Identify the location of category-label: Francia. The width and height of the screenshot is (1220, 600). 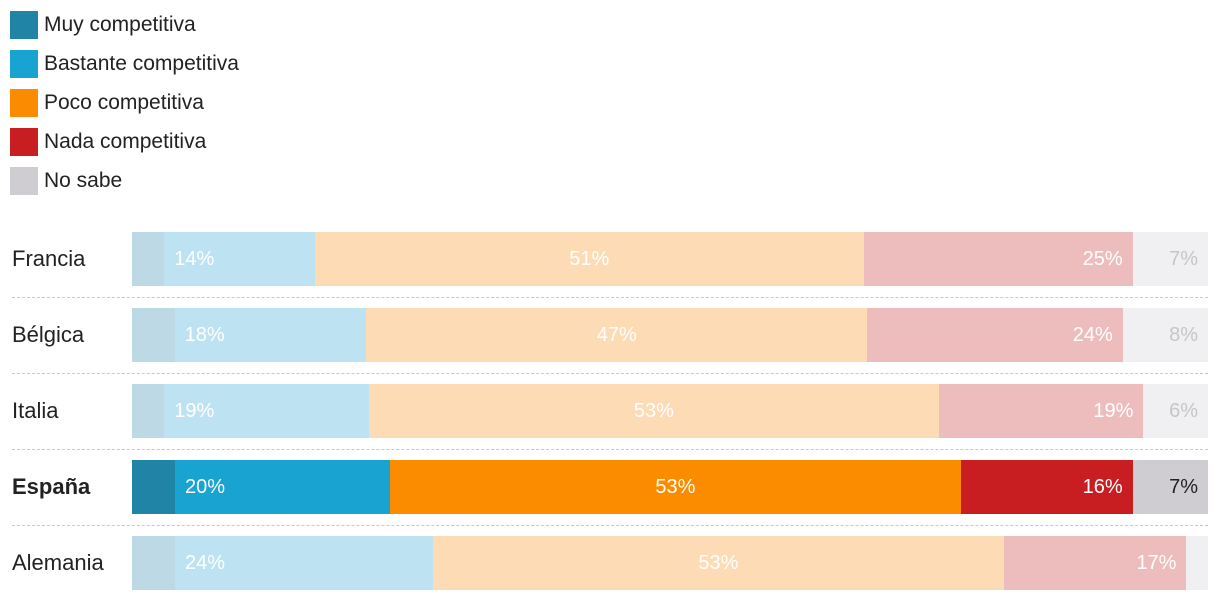
(49, 258).